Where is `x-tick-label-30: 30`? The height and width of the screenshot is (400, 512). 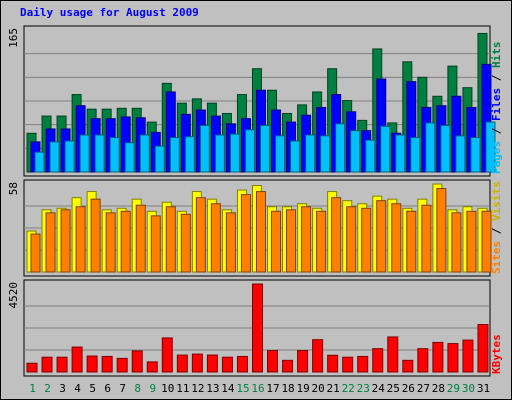 x-tick-label-30: 30 is located at coordinates (468, 388).